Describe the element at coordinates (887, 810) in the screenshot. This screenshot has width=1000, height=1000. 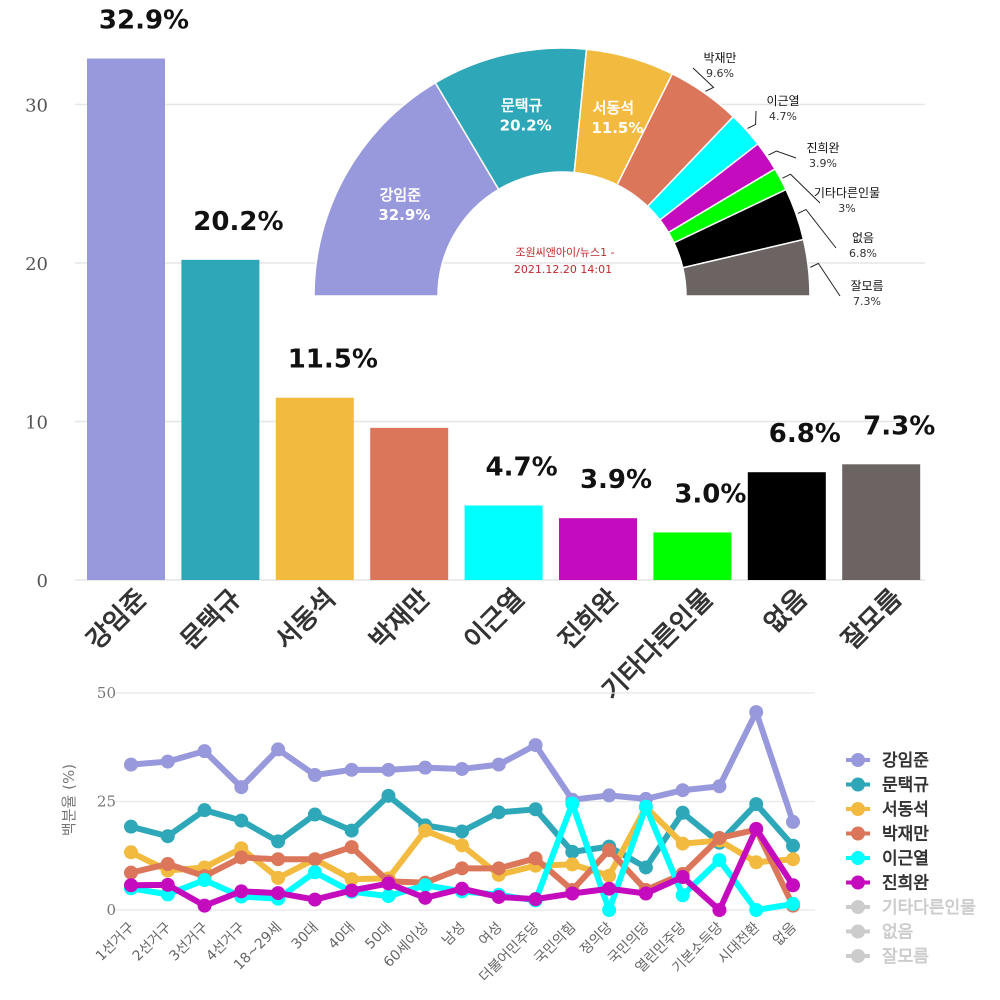
I see `legend-item: 서동석` at that location.